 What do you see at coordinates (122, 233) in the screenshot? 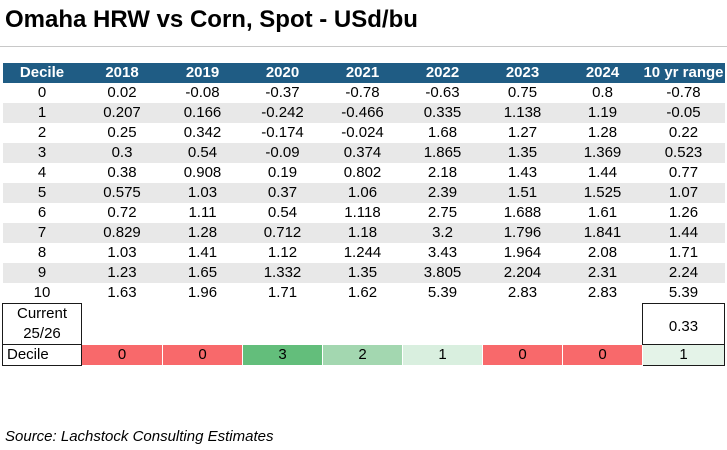
I see `cell-2018: 0.829` at bounding box center [122, 233].